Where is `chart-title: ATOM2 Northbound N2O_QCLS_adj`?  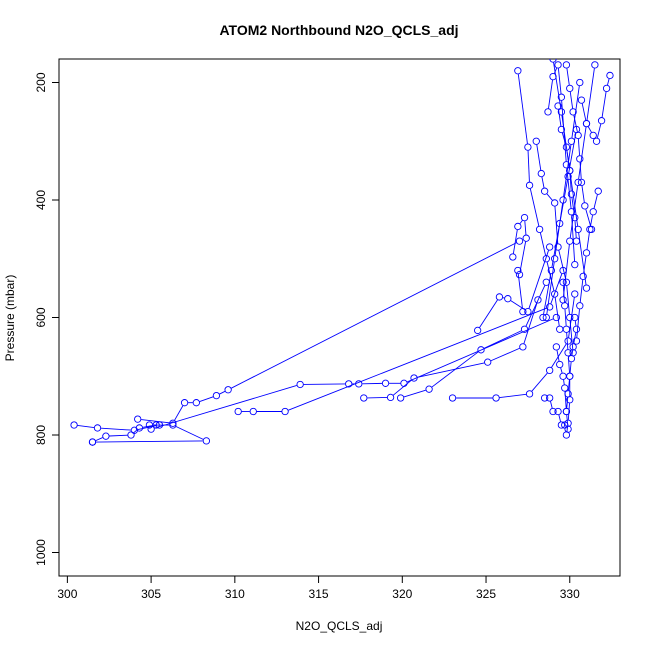
chart-title: ATOM2 Northbound N2O_QCLS_adj is located at coordinates (338, 30).